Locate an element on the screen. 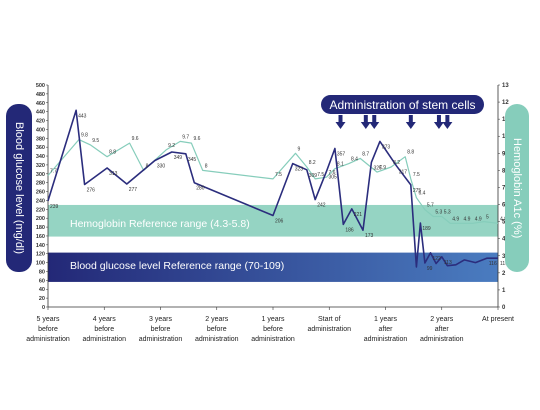 The height and width of the screenshot is (410, 540). left-tick-label: 420 is located at coordinates (40, 122).